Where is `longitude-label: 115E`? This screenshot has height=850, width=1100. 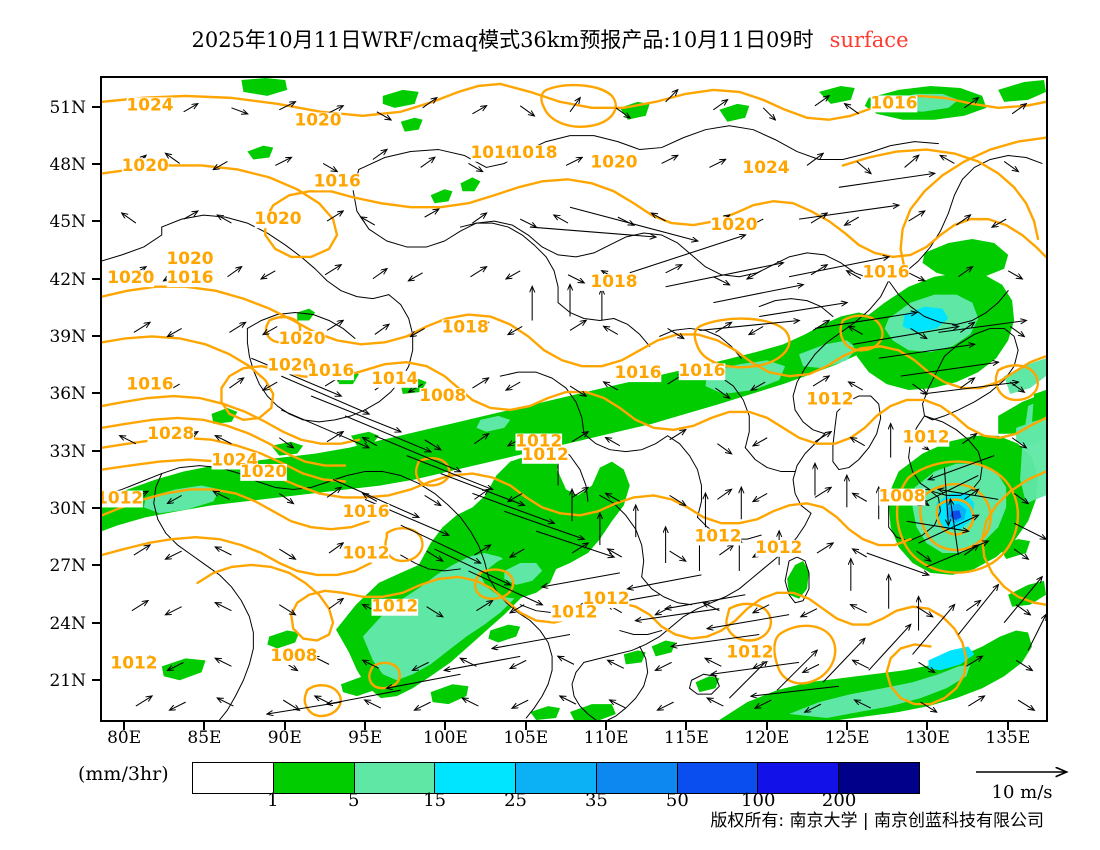 longitude-label: 115E is located at coordinates (686, 738).